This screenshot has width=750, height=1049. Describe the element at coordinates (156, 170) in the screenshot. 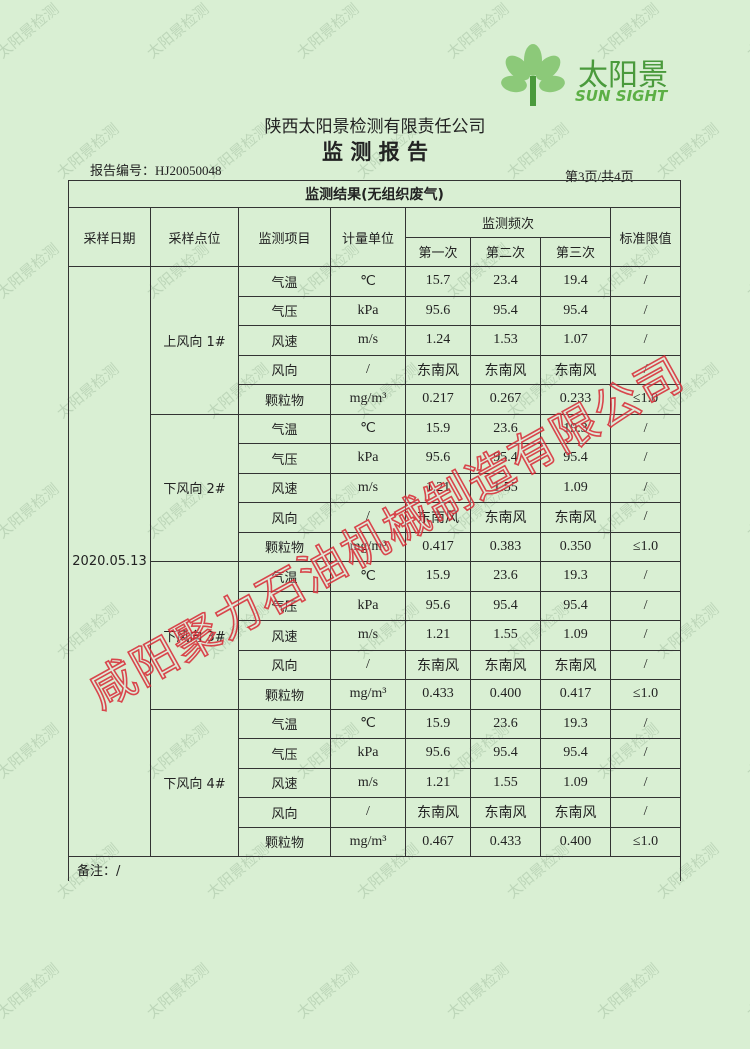

I see `report-number: 报告编号：HJ20050048` at that location.